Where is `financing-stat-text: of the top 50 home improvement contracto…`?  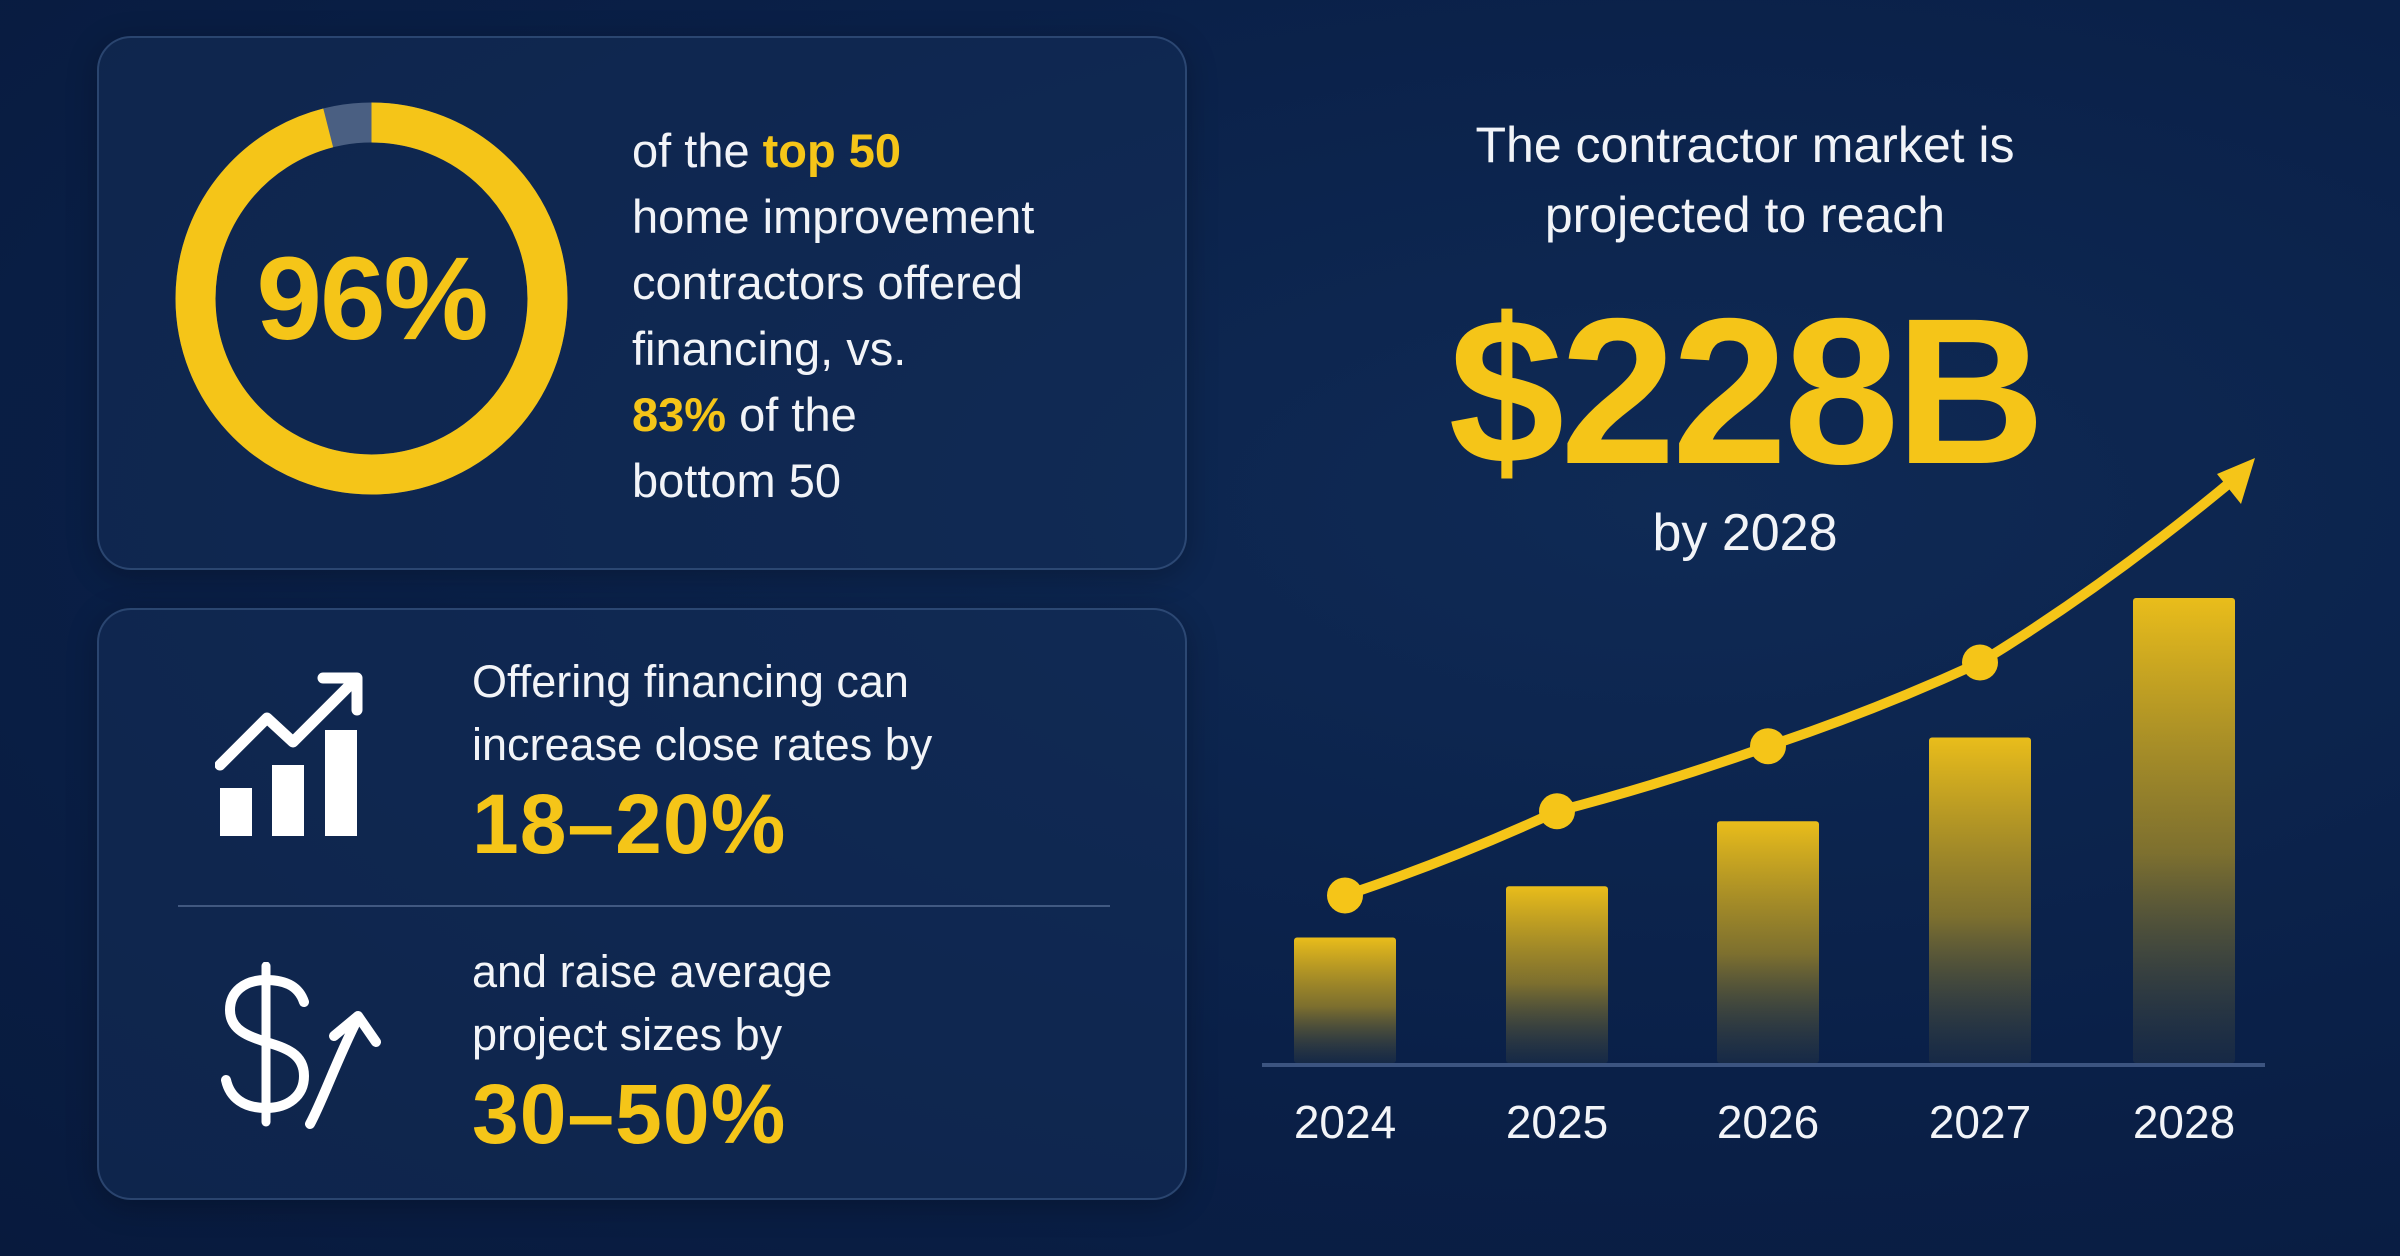
financing-stat-text: of the top 50 home improvement contracto… is located at coordinates (892, 316).